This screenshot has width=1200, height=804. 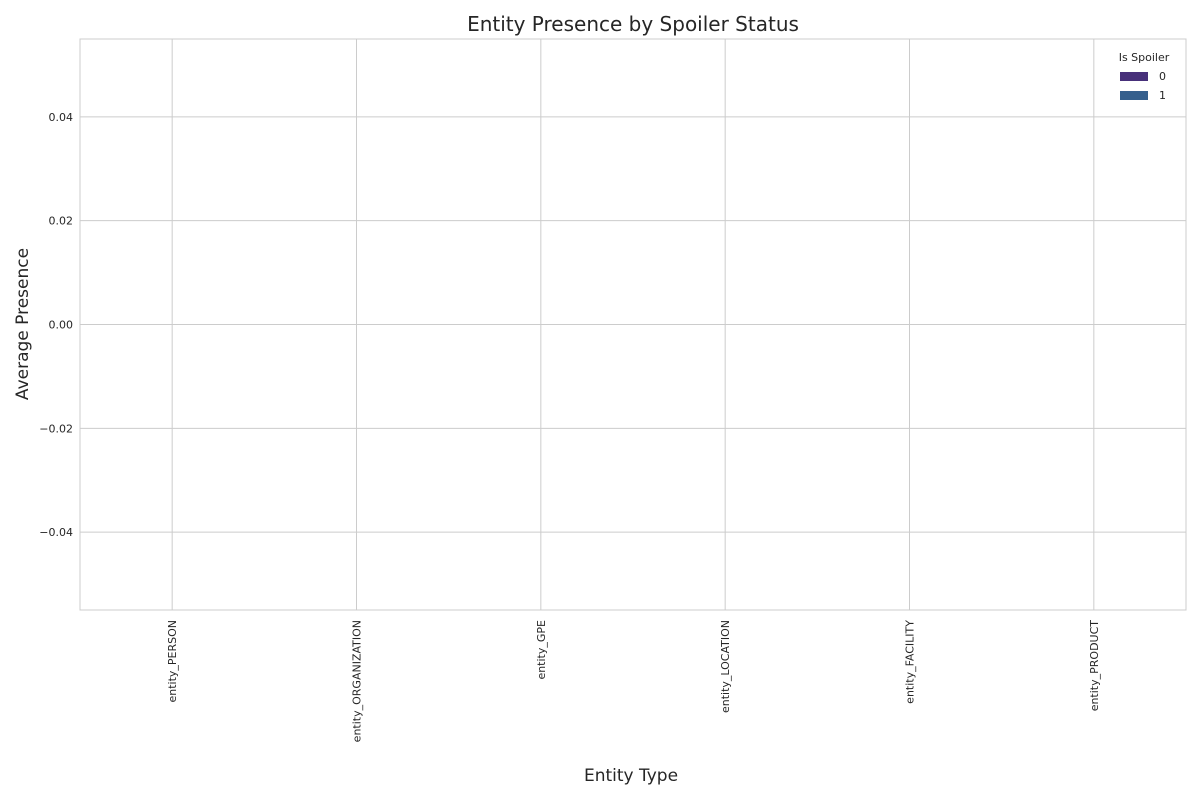 I want to click on y-tick-label: 0.00, so click(x=61, y=325).